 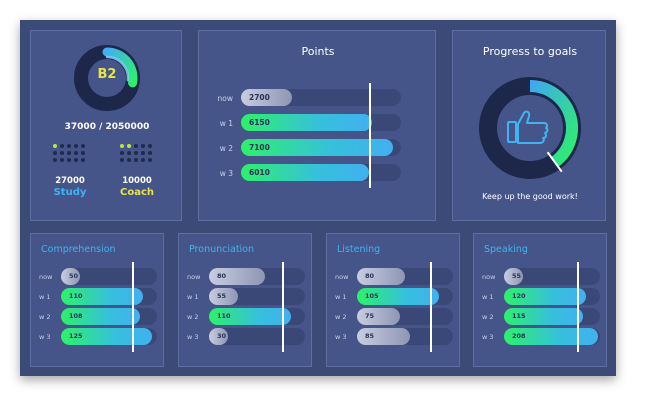 What do you see at coordinates (245, 337) in the screenshot?
I see `bar-row: w 3 30` at bounding box center [245, 337].